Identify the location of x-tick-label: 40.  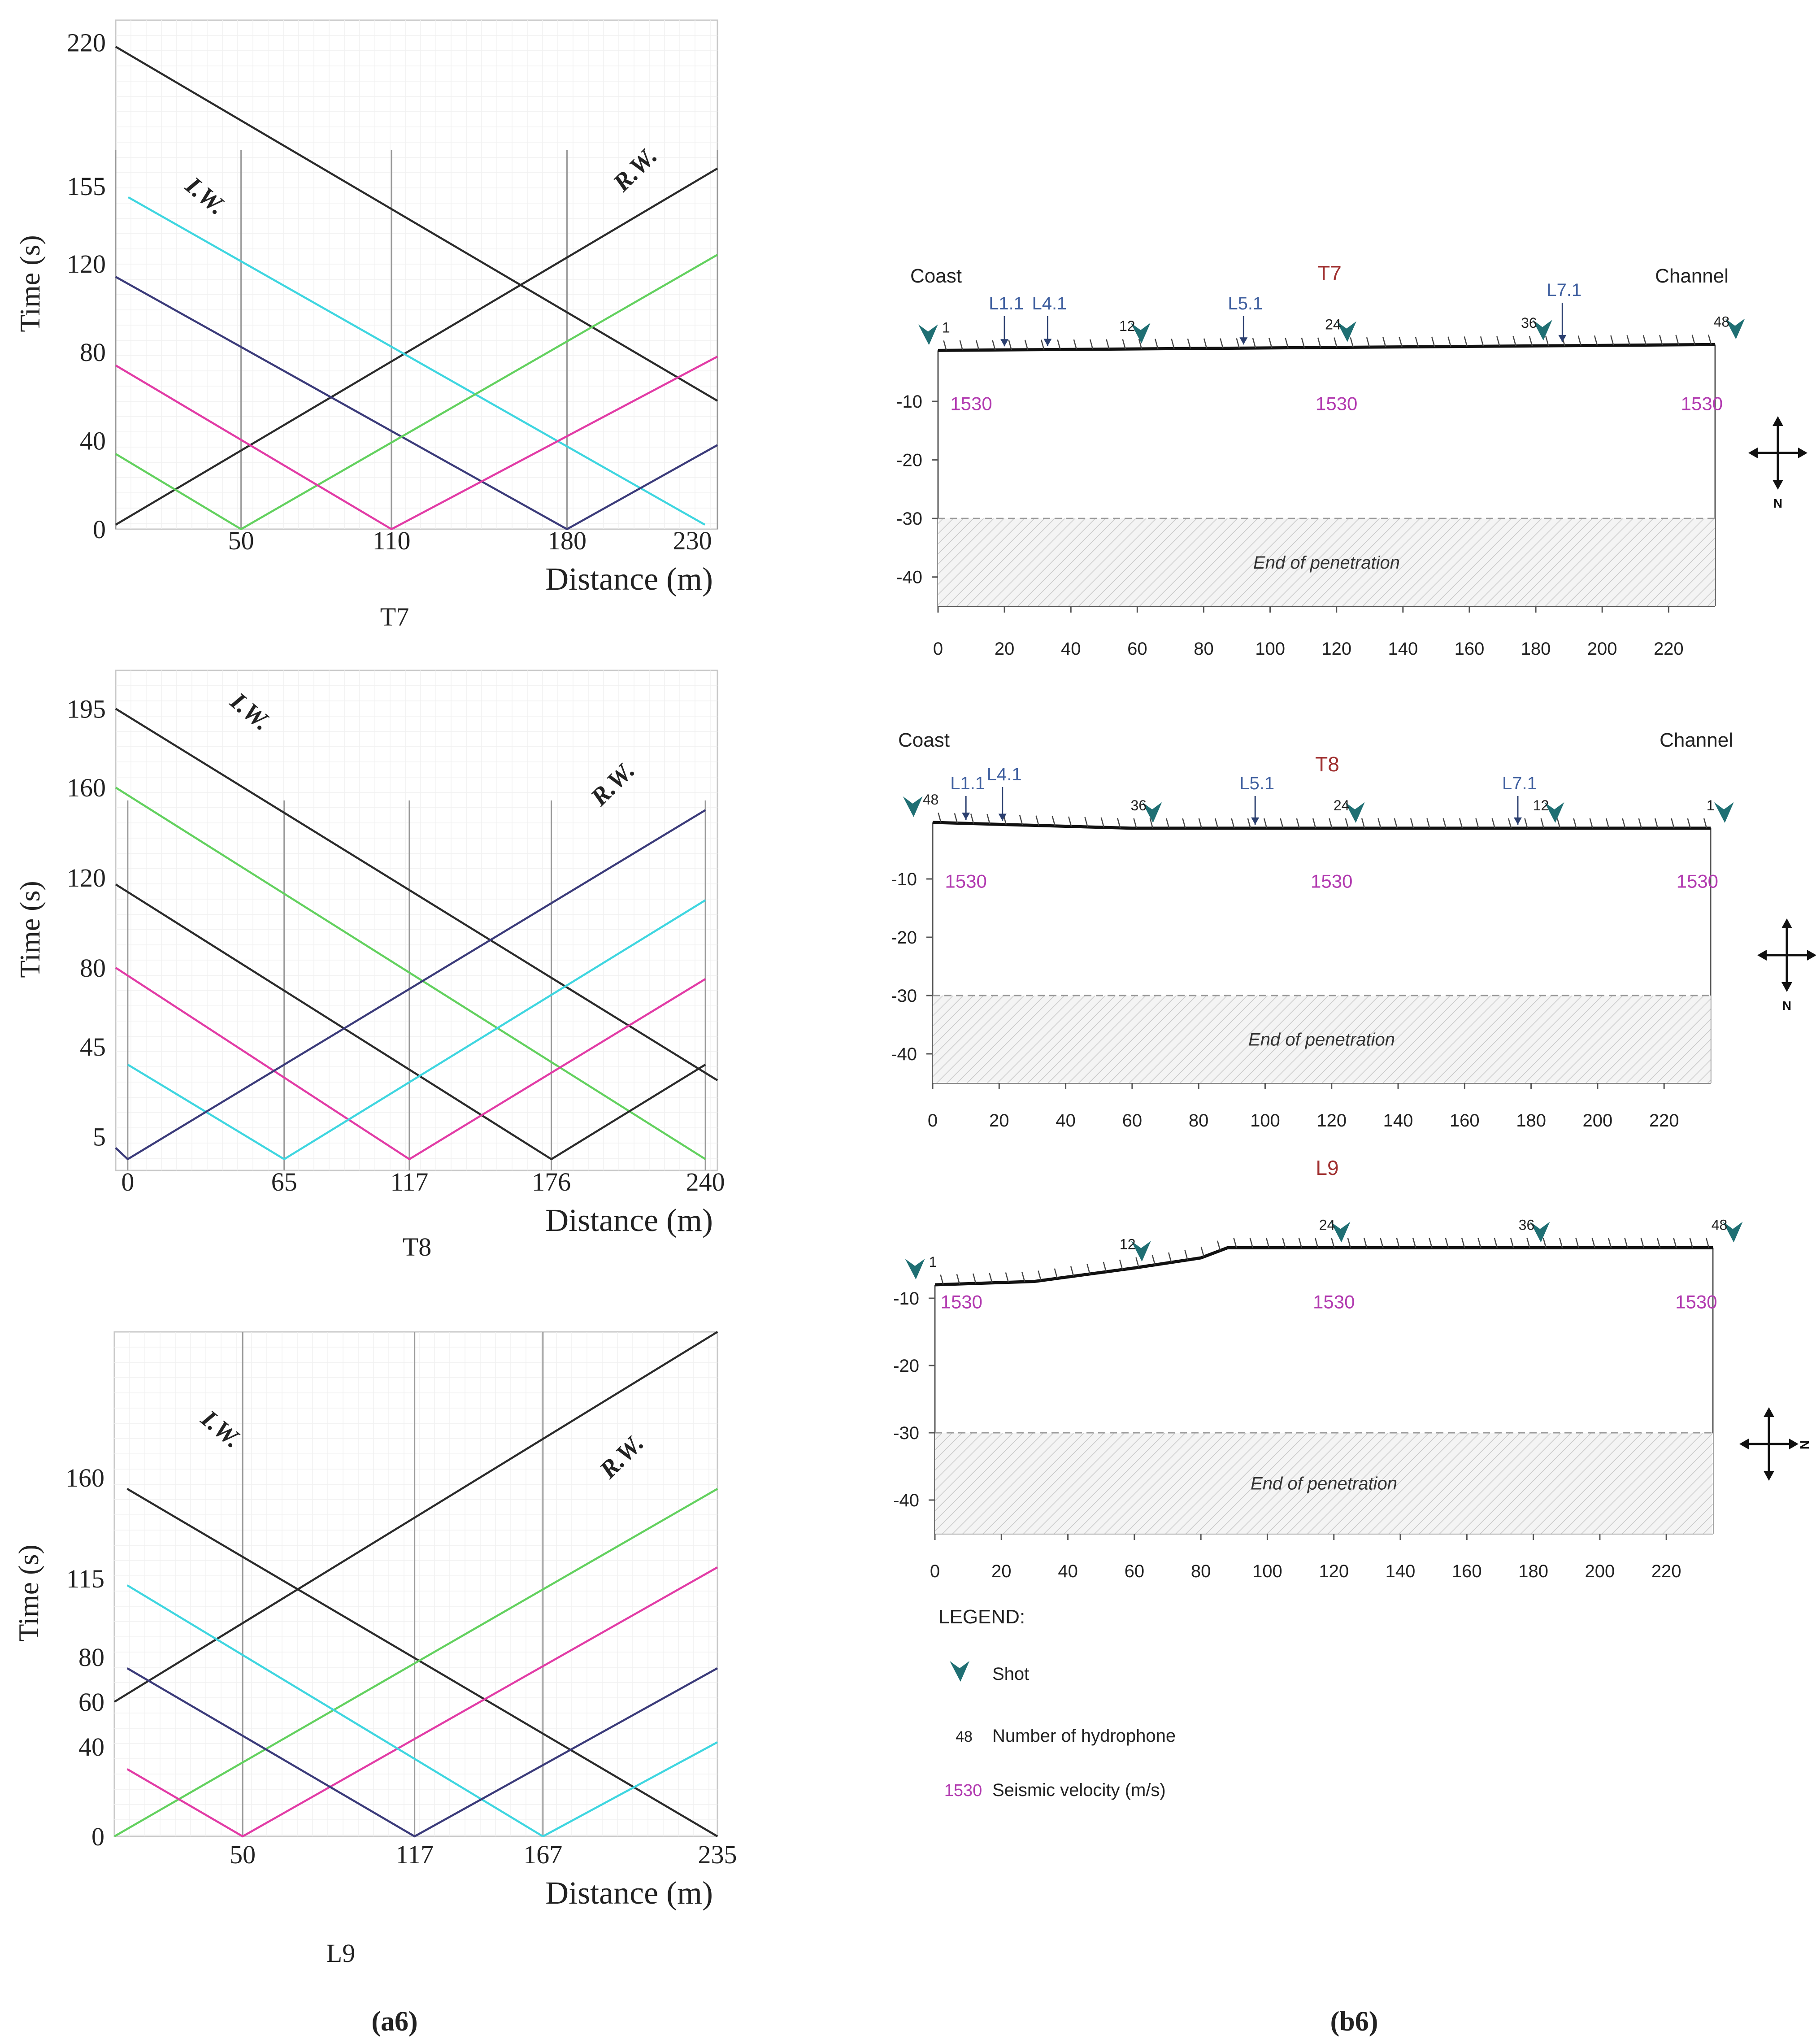
(1066, 1121).